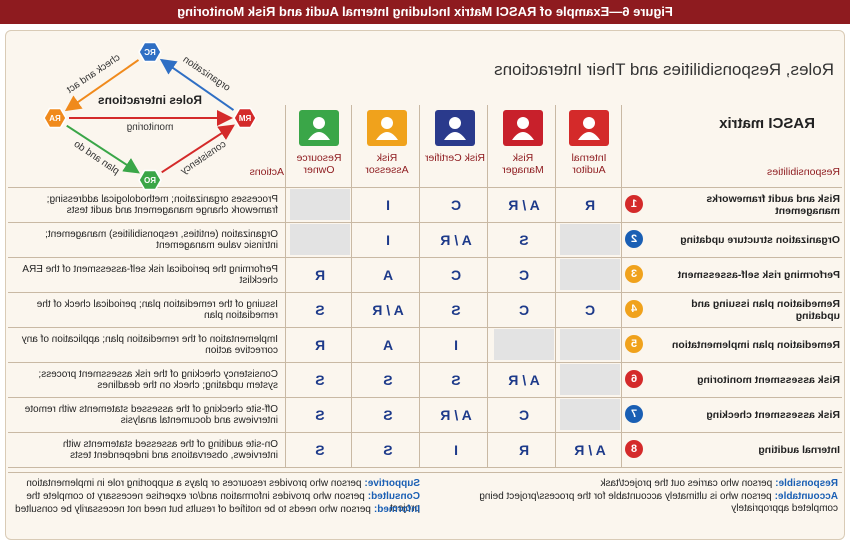  What do you see at coordinates (392, 483) in the screenshot?
I see `legend-term: Supportive:` at bounding box center [392, 483].